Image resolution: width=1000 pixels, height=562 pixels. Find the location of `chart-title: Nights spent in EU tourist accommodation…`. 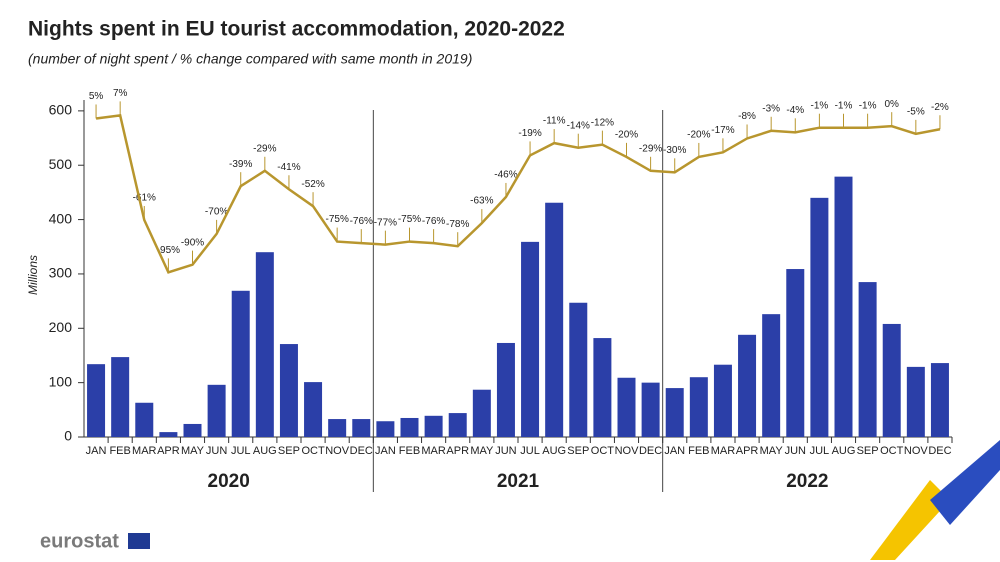

chart-title: Nights spent in EU tourist accommodation… is located at coordinates (296, 29).